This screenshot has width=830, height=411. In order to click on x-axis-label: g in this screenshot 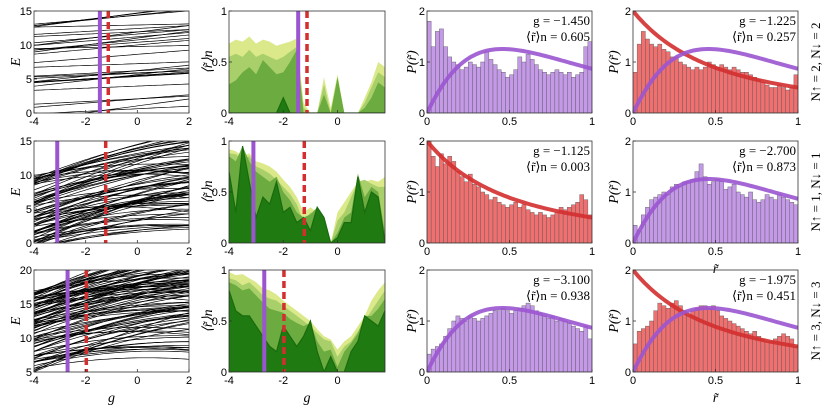, I will do `click(111, 398)`.